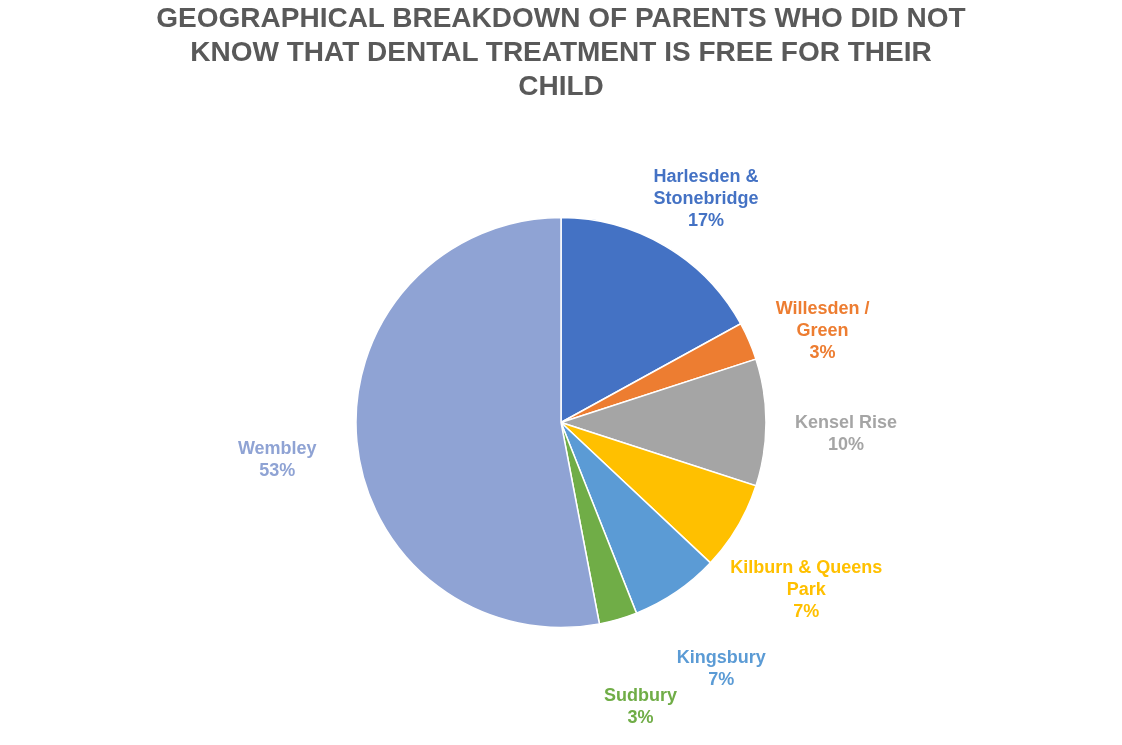 The height and width of the screenshot is (745, 1122). Describe the element at coordinates (277, 448) in the screenshot. I see `slice-label: Wembley` at that location.